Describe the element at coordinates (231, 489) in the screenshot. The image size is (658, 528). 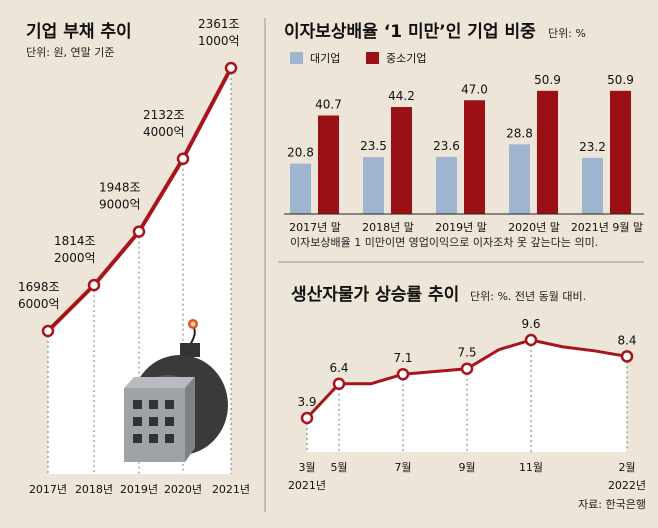
I see `debt-x-tick: 2021년` at that location.